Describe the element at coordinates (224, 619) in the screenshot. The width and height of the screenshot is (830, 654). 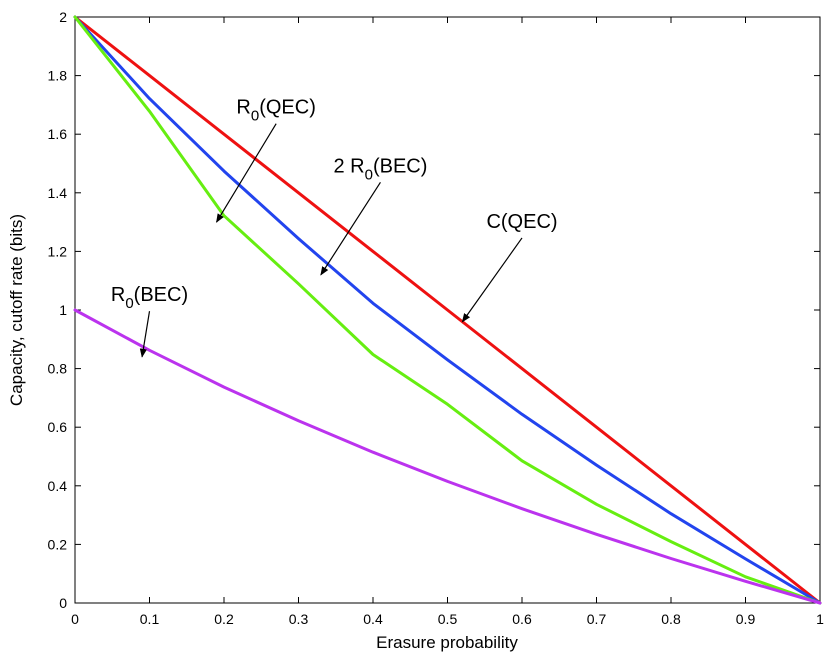
I see `x-tick-label: 0.2` at that location.